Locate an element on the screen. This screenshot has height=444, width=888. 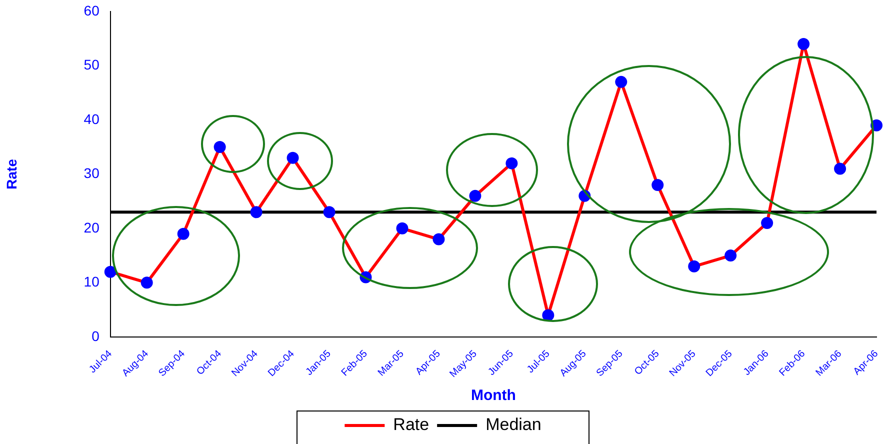
y-tick-label: 60 is located at coordinates (92, 10).